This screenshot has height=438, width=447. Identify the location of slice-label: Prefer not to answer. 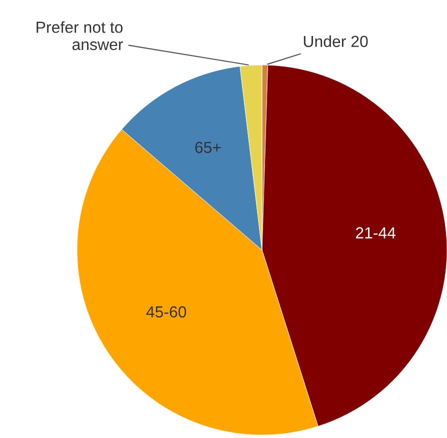
(79, 35).